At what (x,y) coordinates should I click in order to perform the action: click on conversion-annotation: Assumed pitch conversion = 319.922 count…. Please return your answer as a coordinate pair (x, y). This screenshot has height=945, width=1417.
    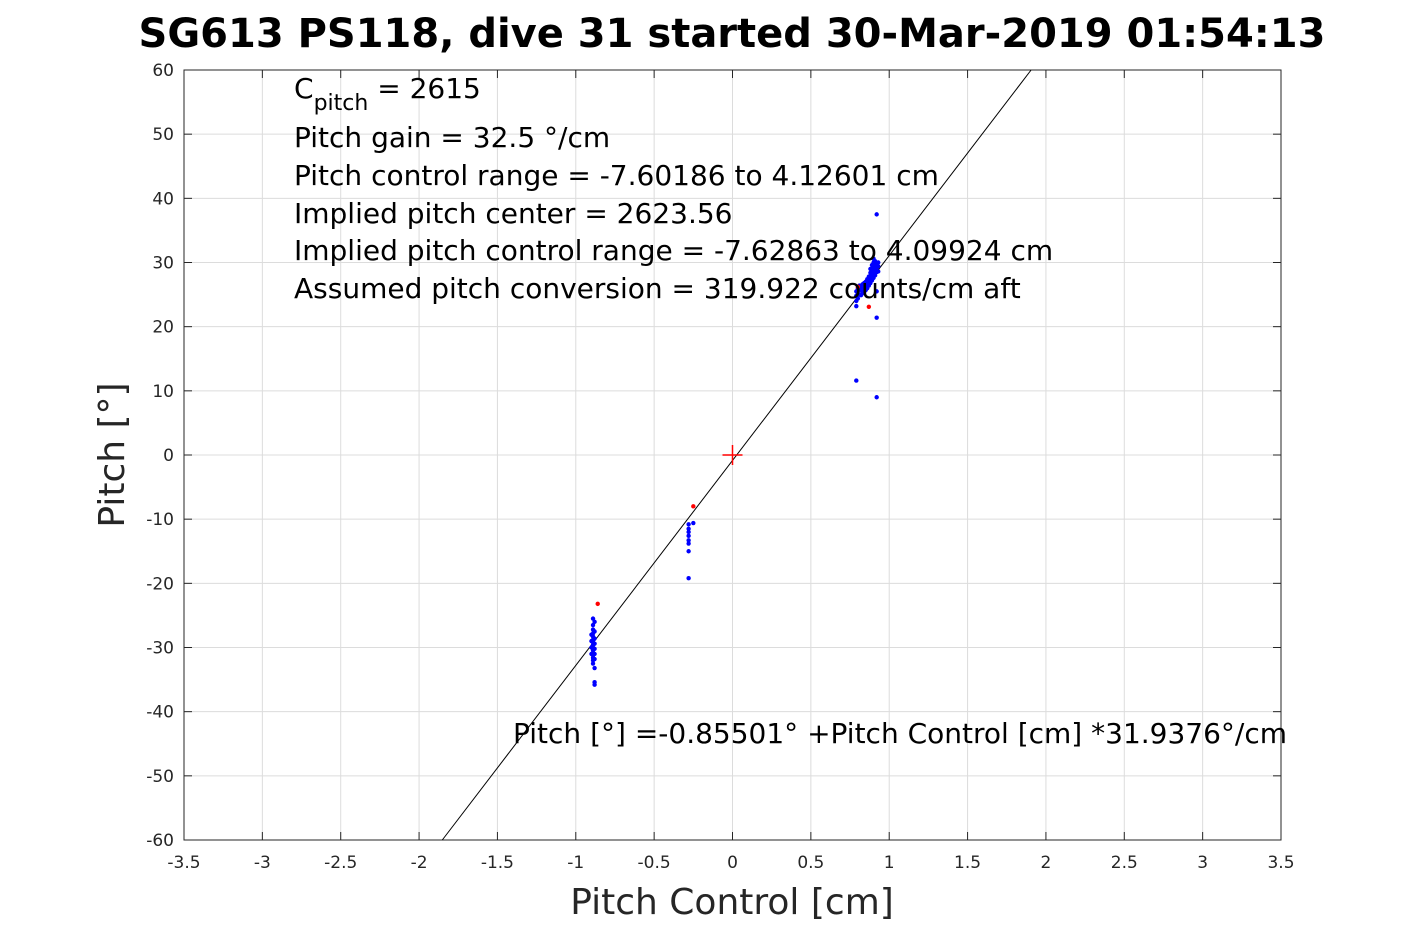
    Looking at the image, I should click on (657, 288).